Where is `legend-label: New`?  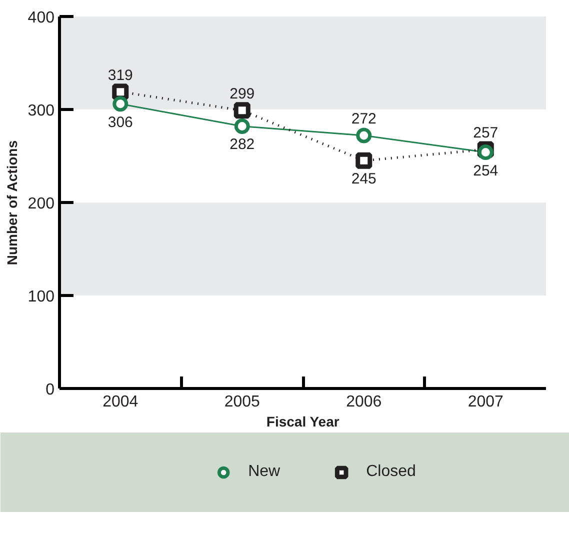
legend-label: New is located at coordinates (264, 472).